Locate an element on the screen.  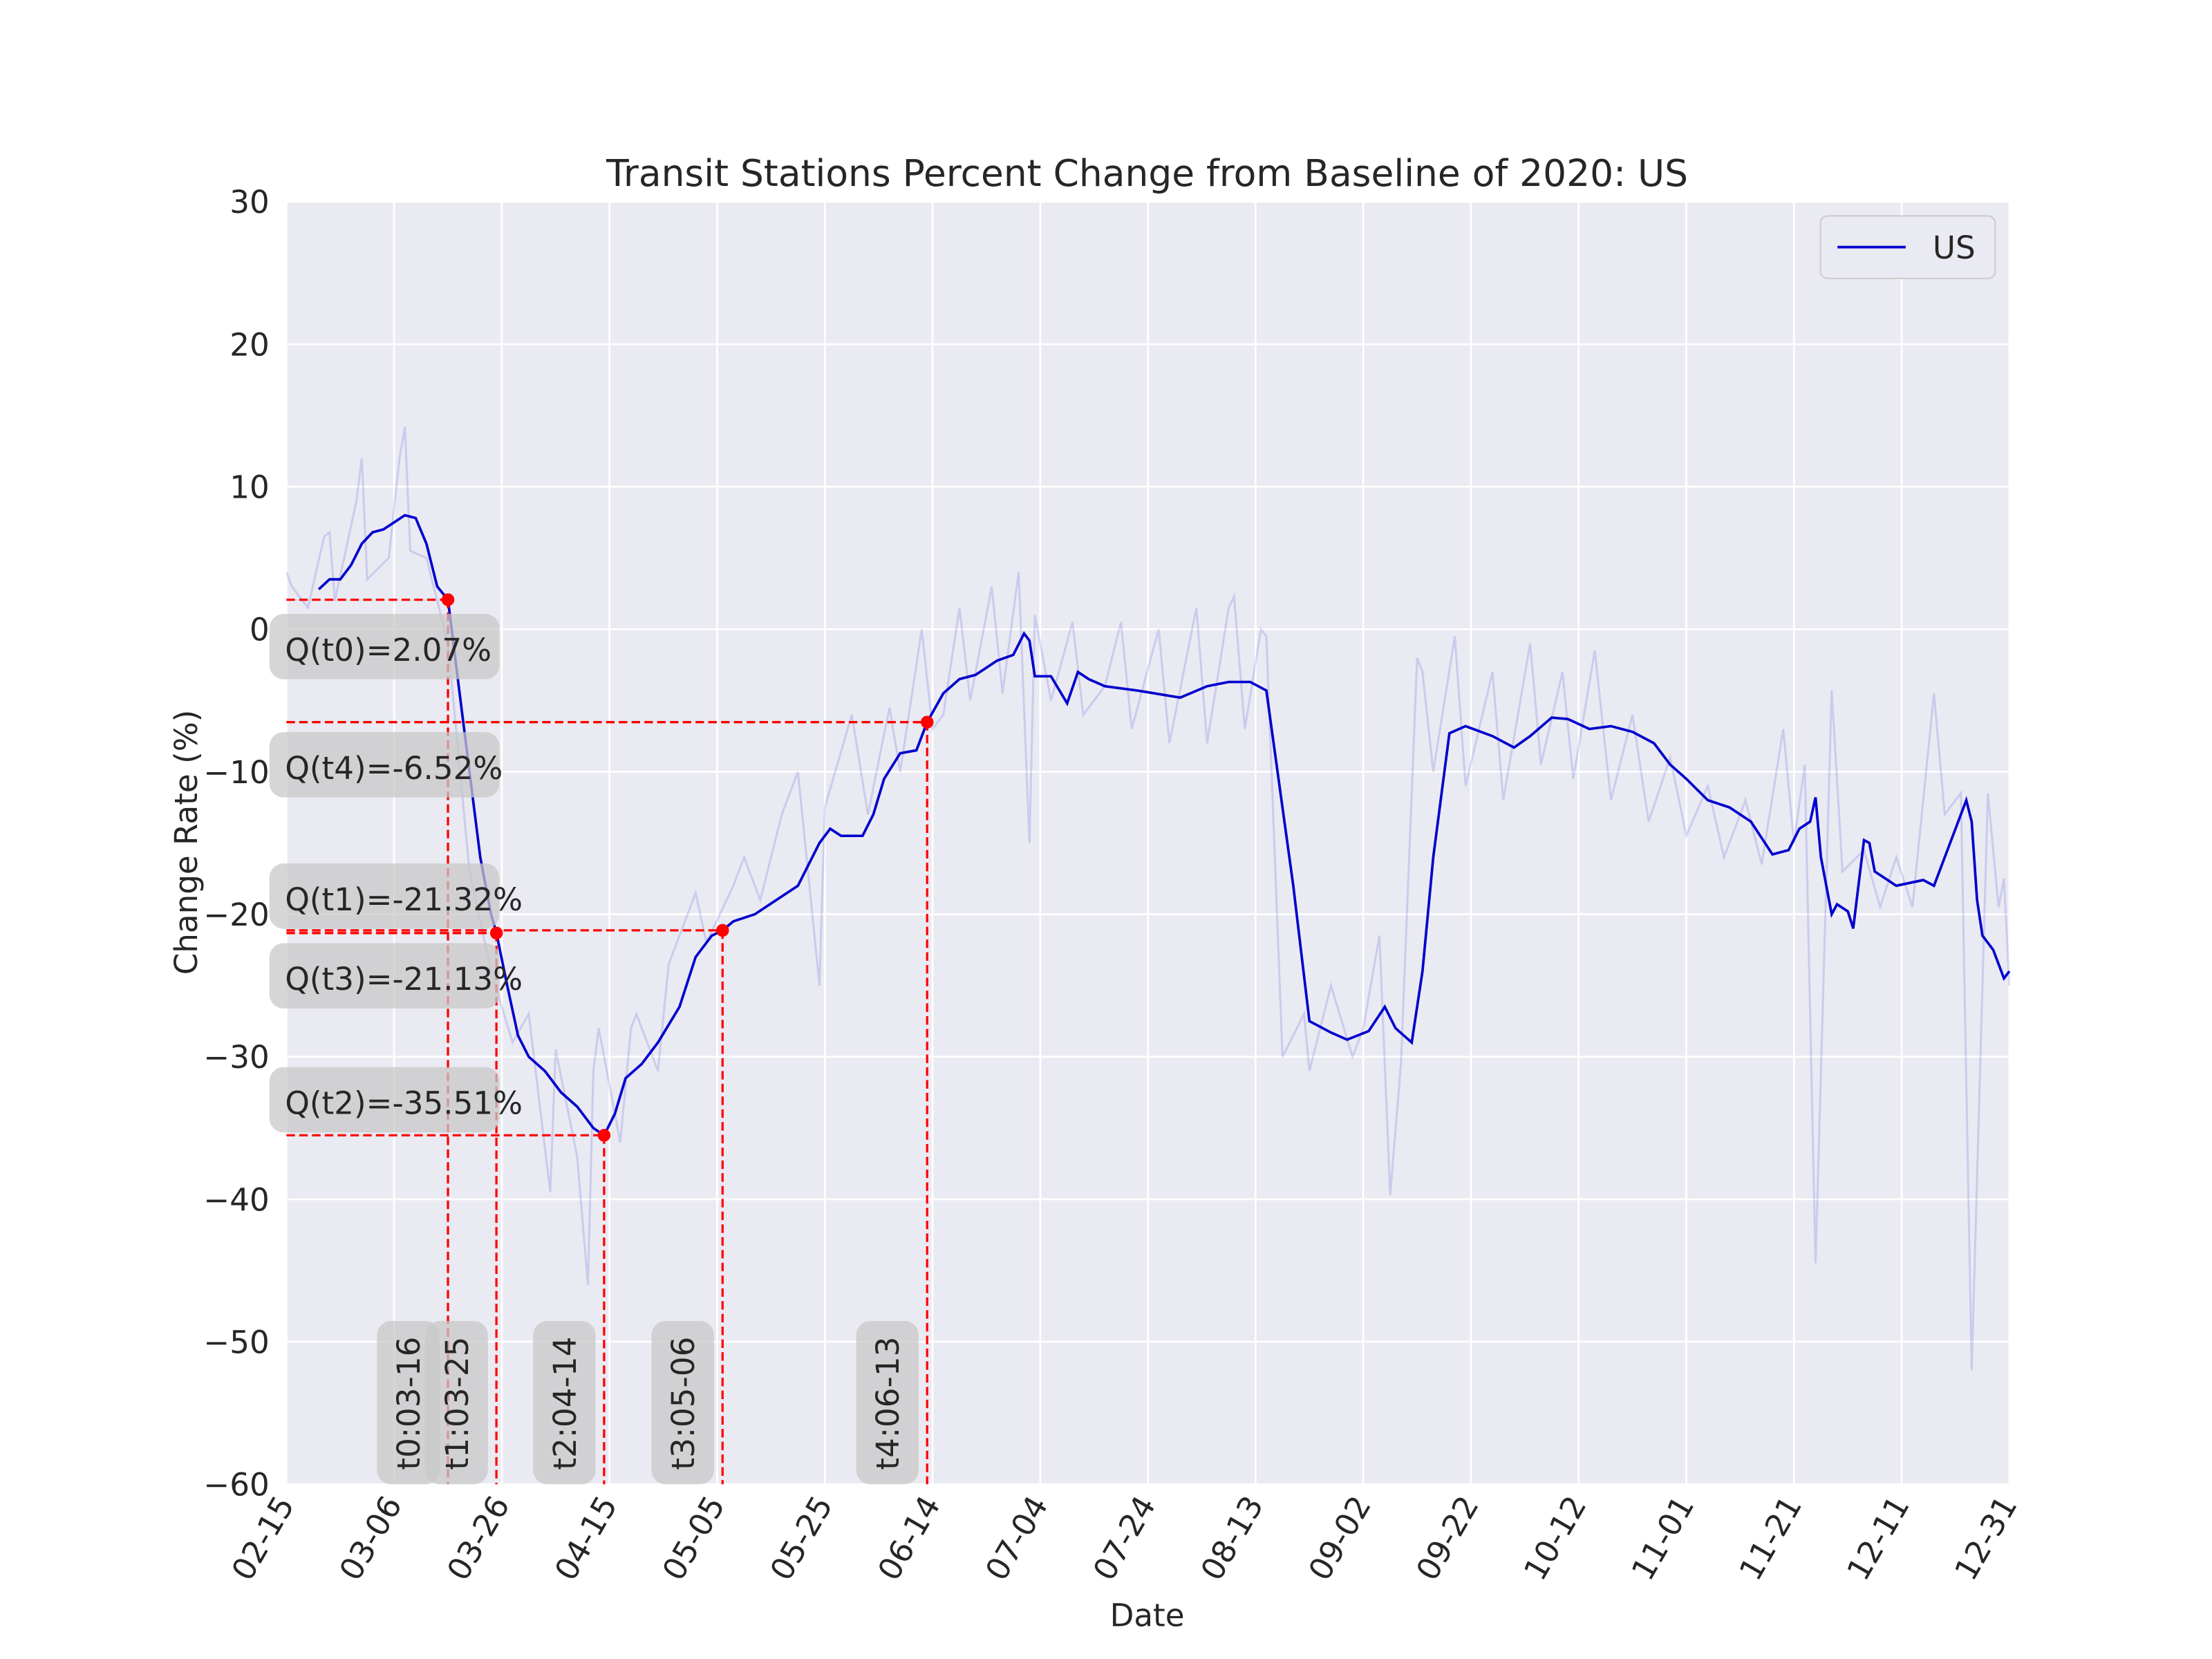
x-tick-label: 09-22 is located at coordinates (1447, 1538).